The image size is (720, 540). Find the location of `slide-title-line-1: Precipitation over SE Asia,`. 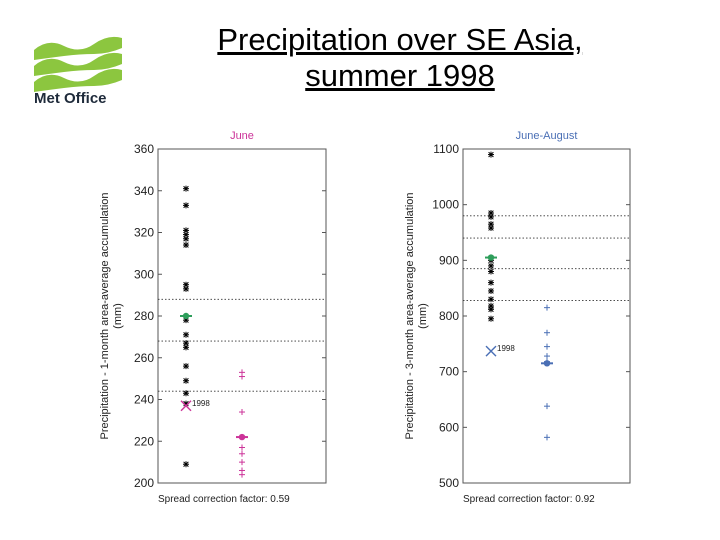

slide-title-line-1: Precipitation over SE Asia, is located at coordinates (400, 39).